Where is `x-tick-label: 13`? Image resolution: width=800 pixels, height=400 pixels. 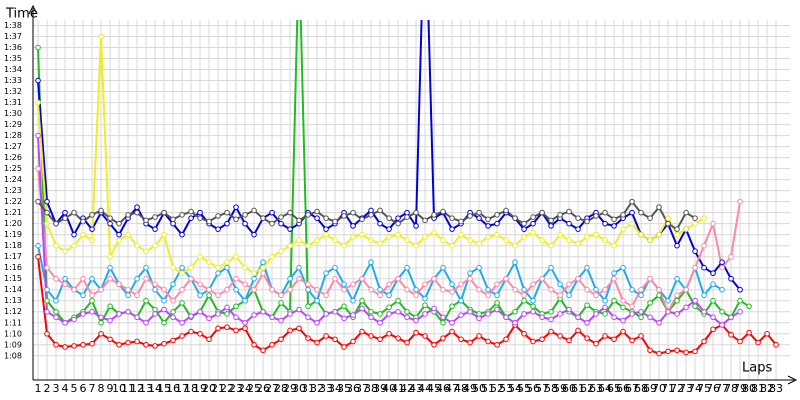 x-tick-label: 13 is located at coordinates (146, 388).